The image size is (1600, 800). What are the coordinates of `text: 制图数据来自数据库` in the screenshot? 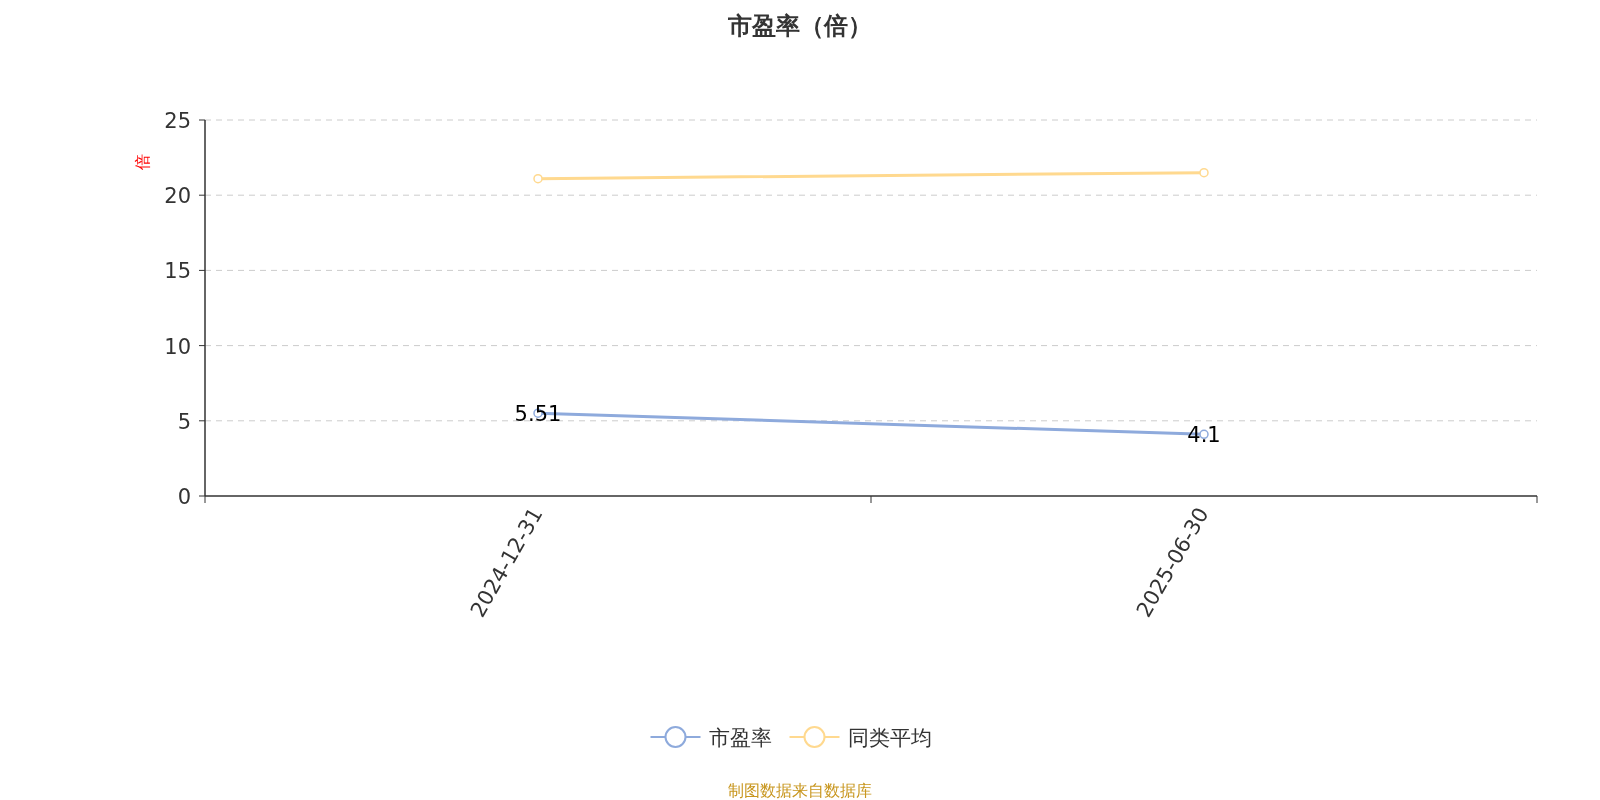 It's located at (800, 790).